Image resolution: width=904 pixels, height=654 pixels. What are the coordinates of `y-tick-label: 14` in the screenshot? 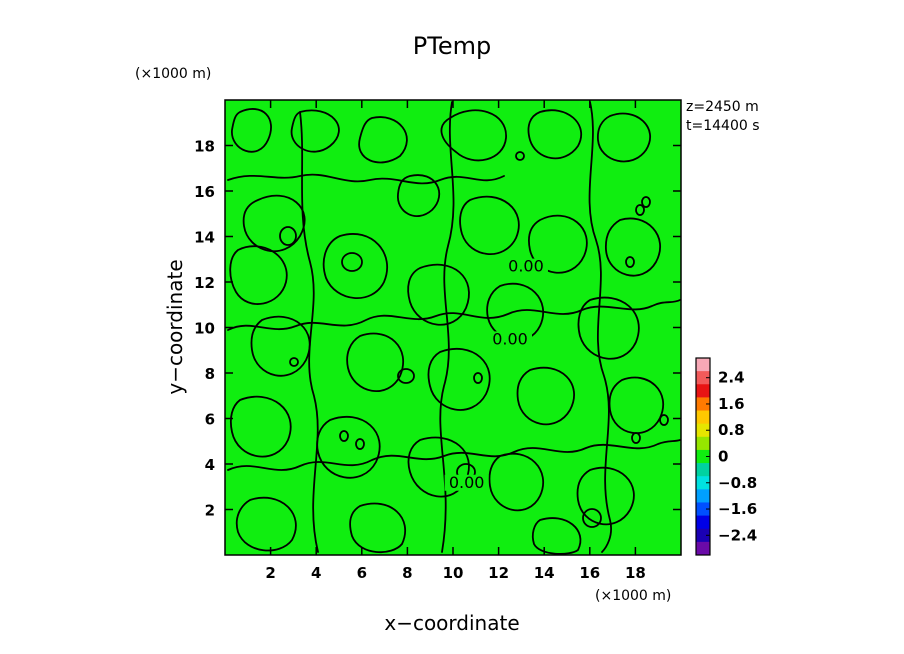 It's located at (204, 238).